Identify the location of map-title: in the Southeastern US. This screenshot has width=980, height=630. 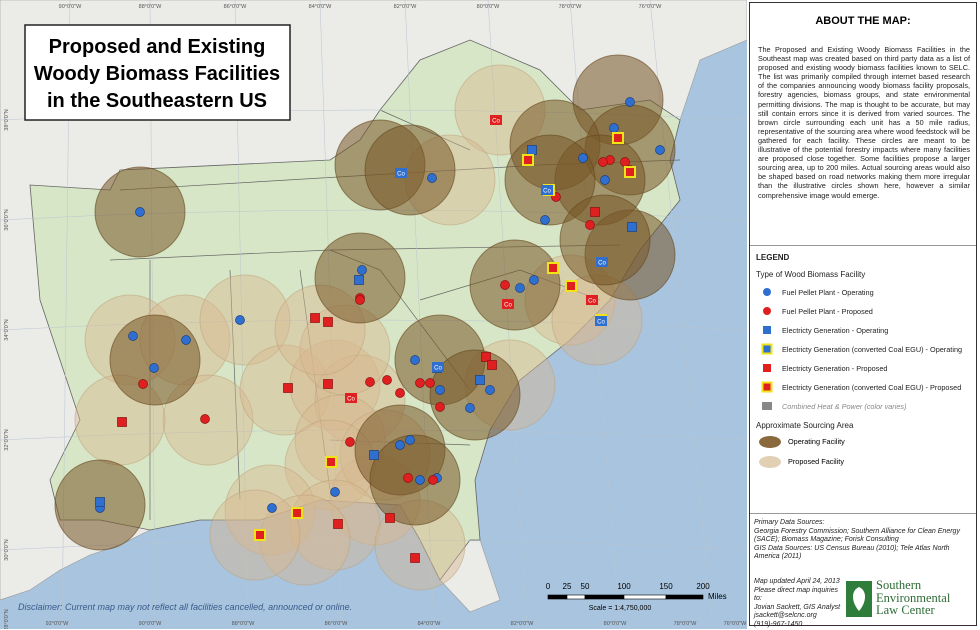
(157, 101).